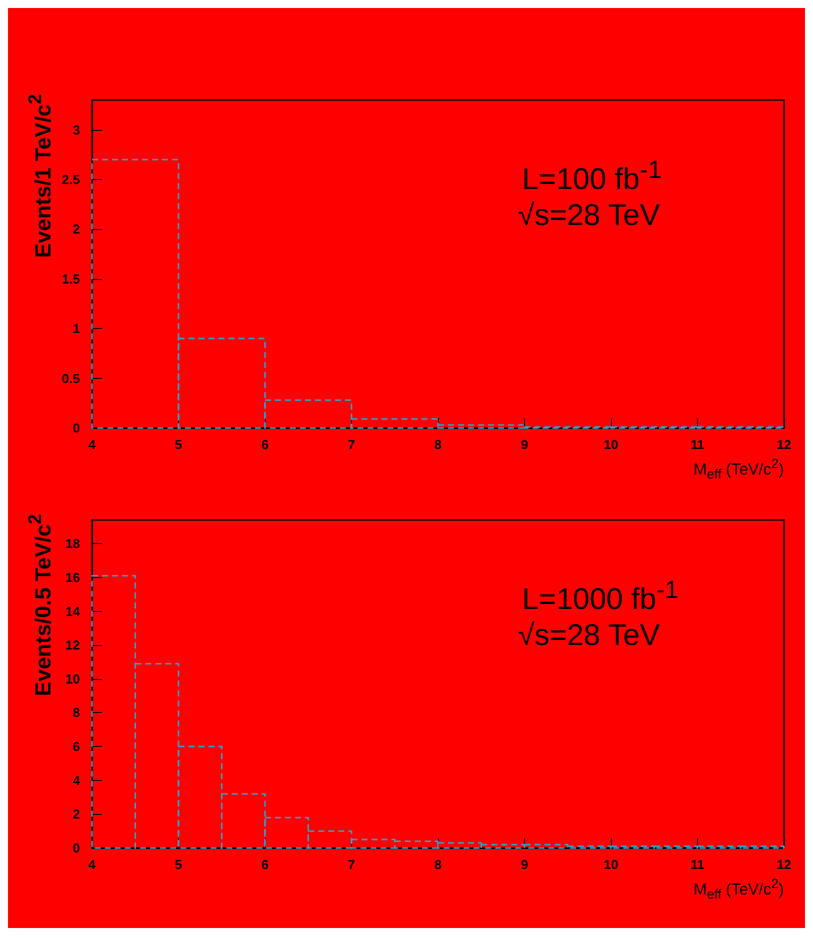  I want to click on annotation: L=100 fb$^{-1}$, so click(592, 176).